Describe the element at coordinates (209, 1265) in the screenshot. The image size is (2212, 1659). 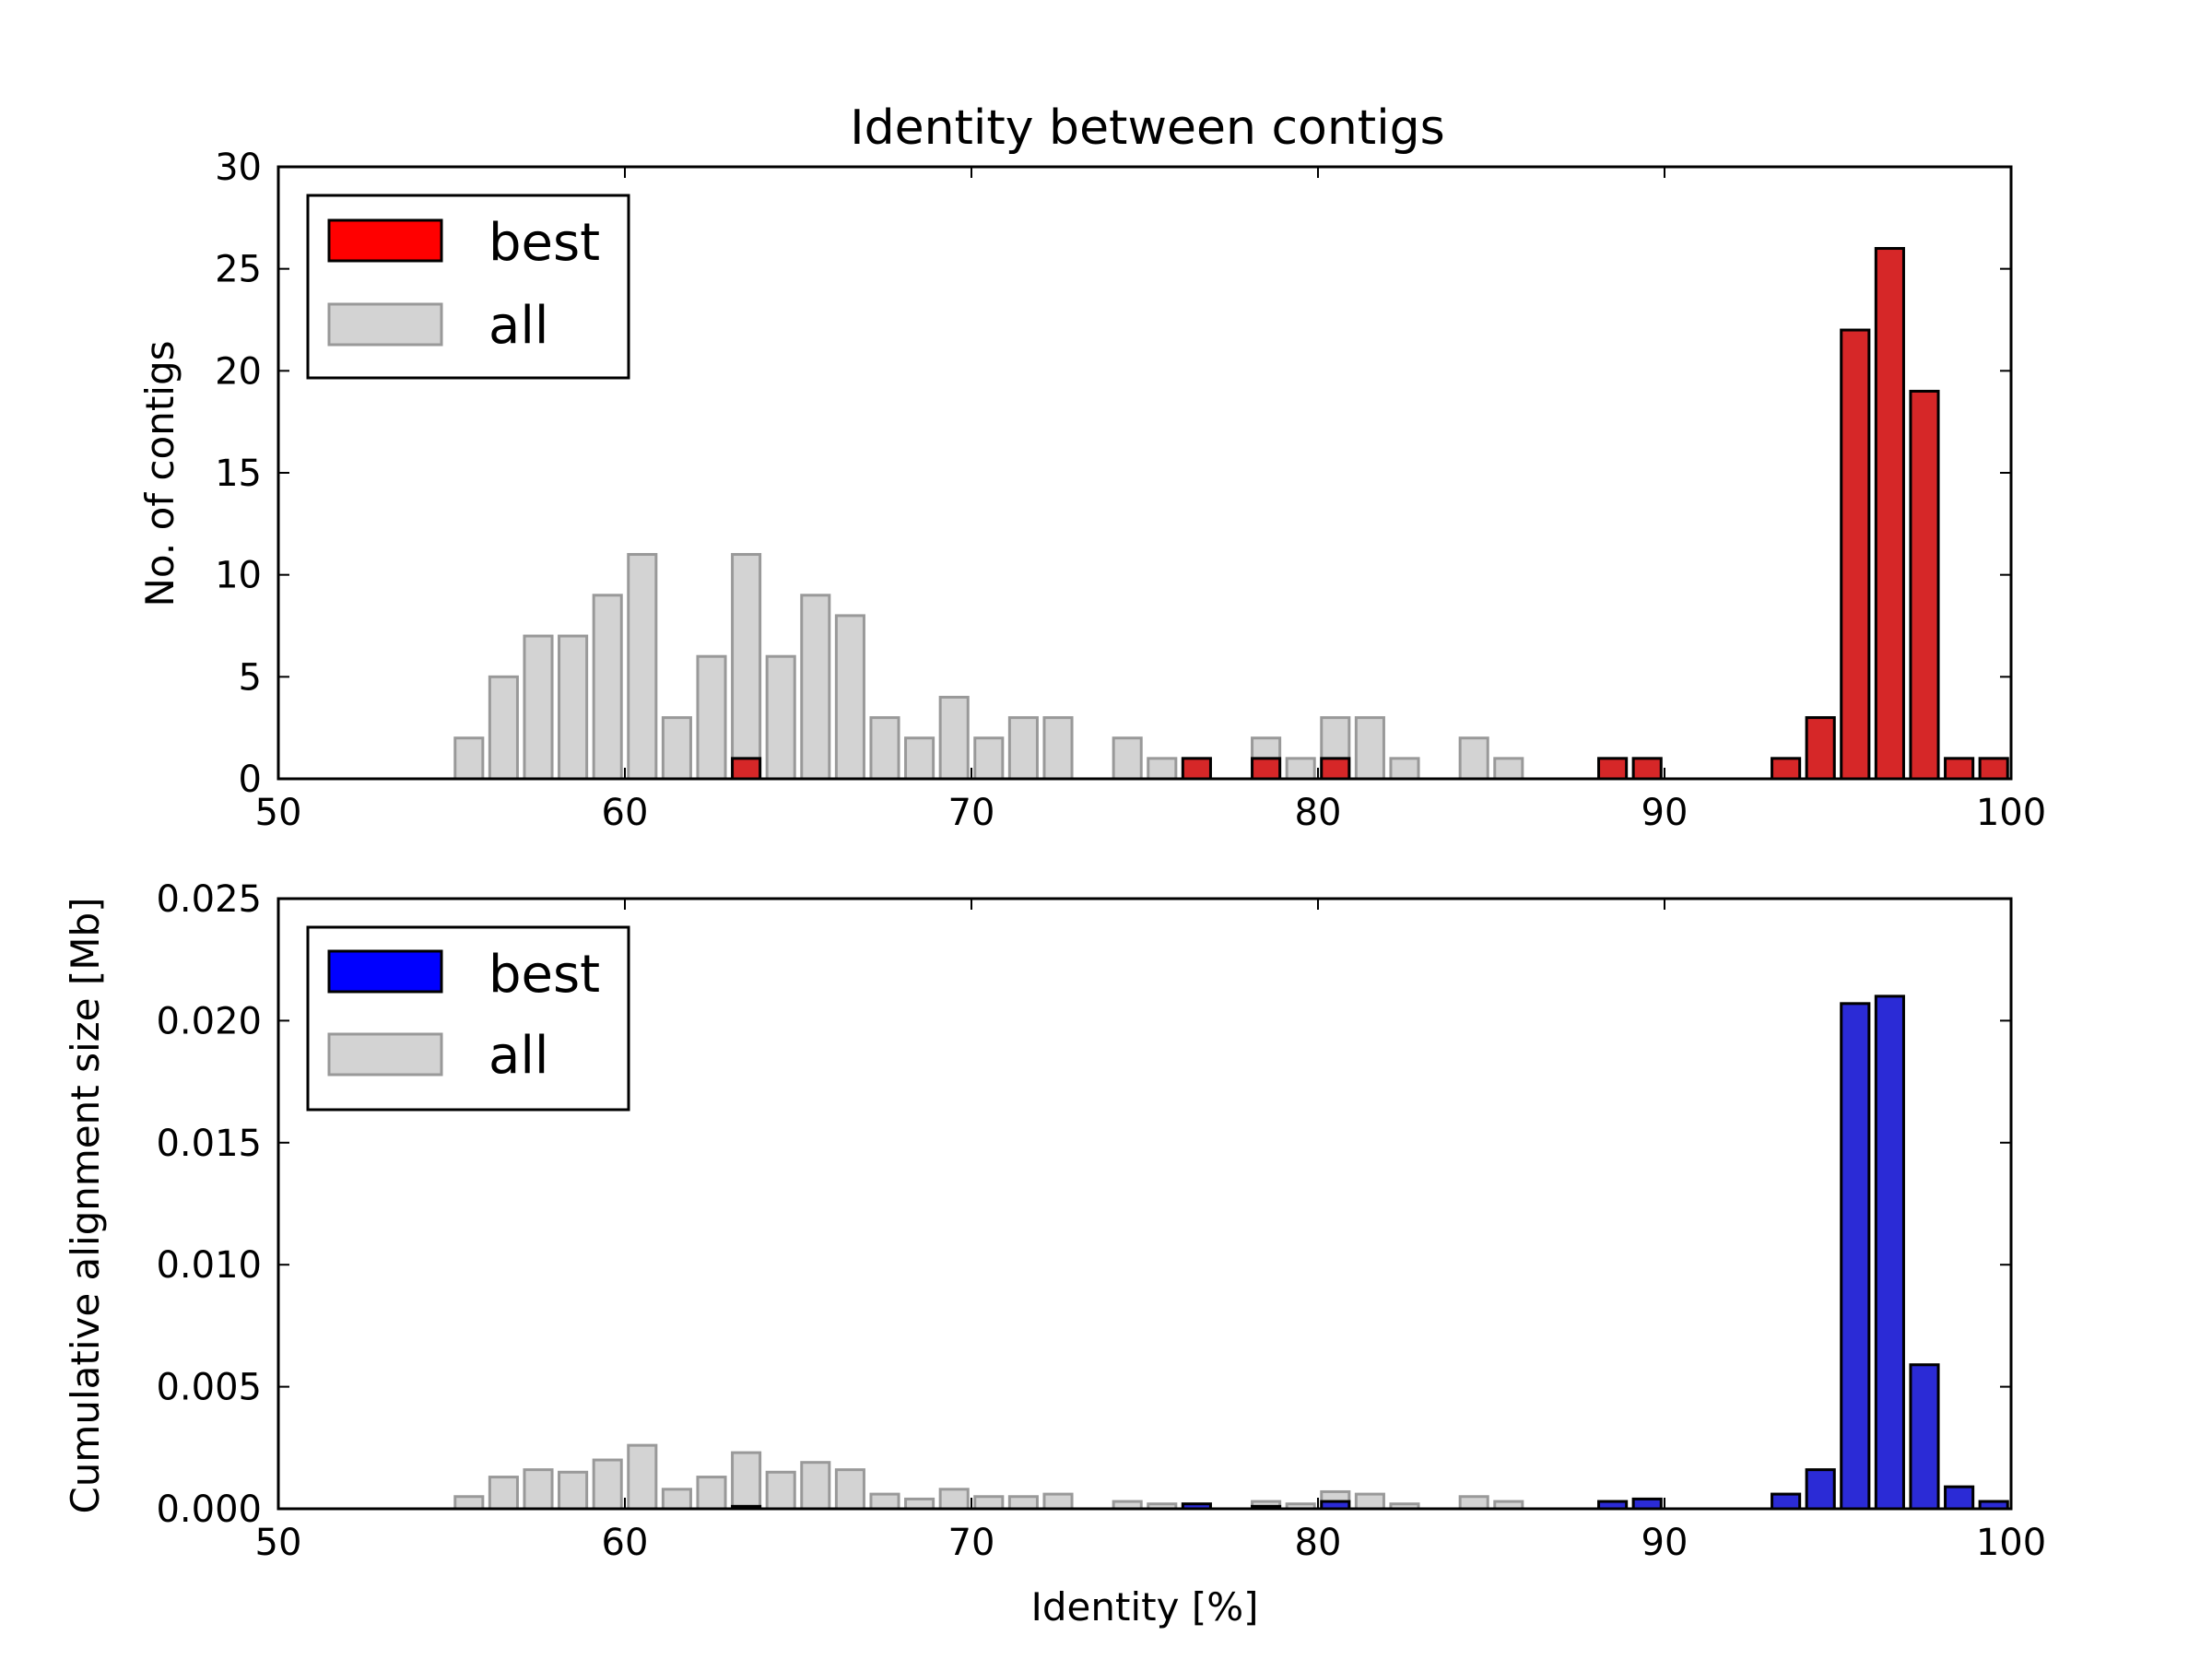
I see `y-tick-label: 0.010` at that location.